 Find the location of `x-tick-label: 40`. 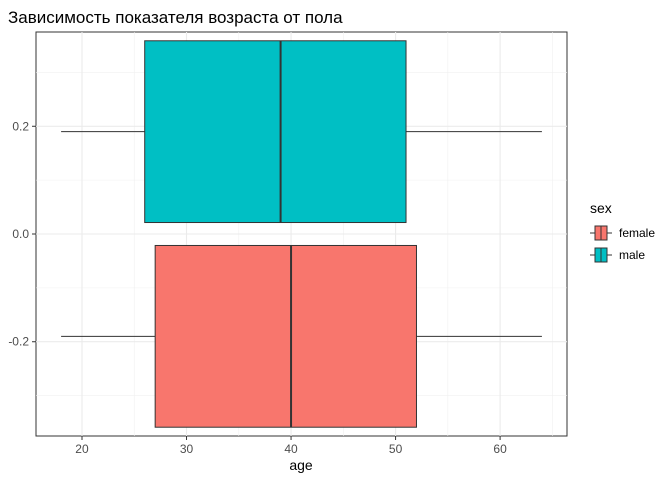

x-tick-label: 40 is located at coordinates (291, 449).